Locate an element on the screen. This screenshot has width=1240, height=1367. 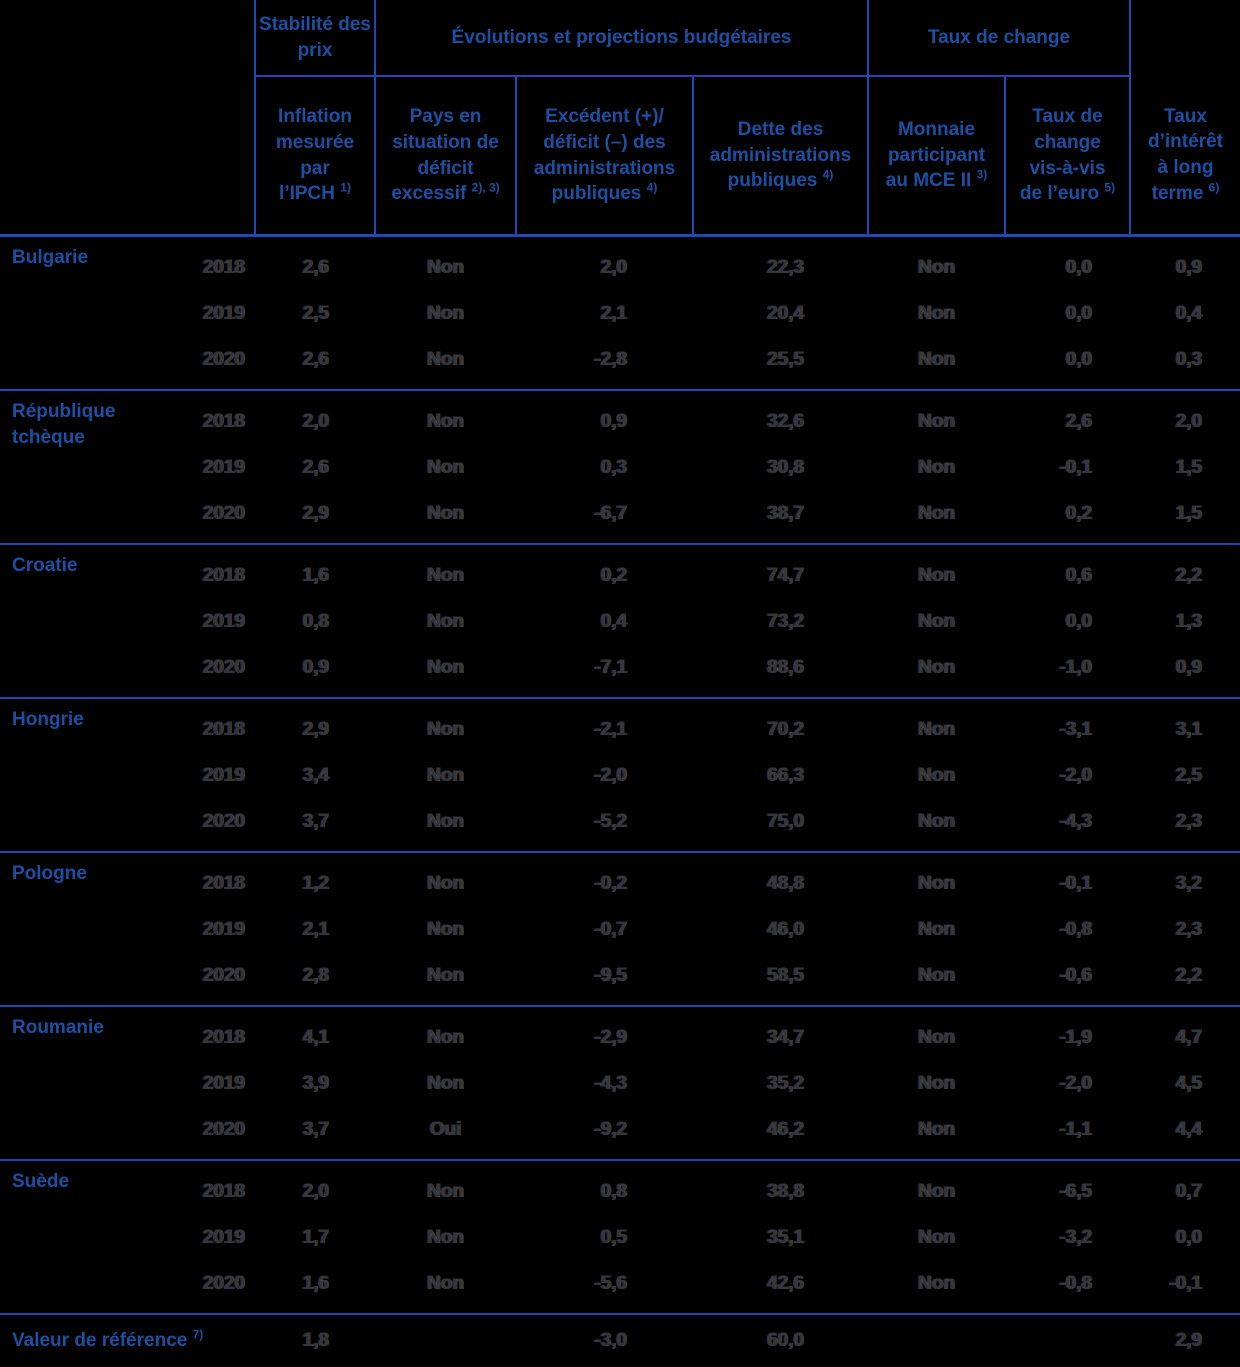
value-cell: 2,9 is located at coordinates (315, 725).